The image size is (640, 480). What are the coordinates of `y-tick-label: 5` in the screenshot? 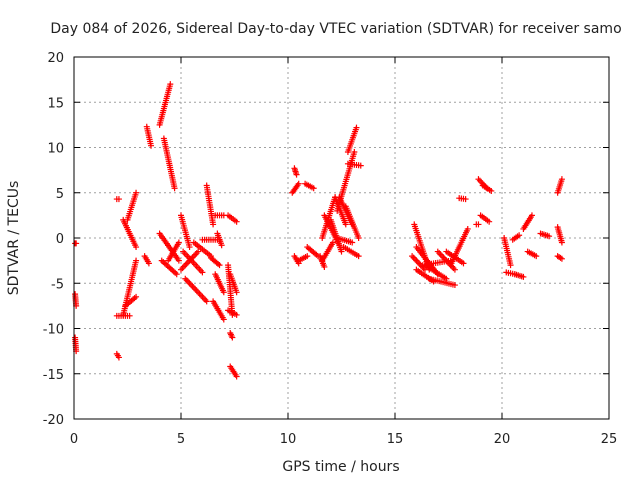 It's located at (60, 194).